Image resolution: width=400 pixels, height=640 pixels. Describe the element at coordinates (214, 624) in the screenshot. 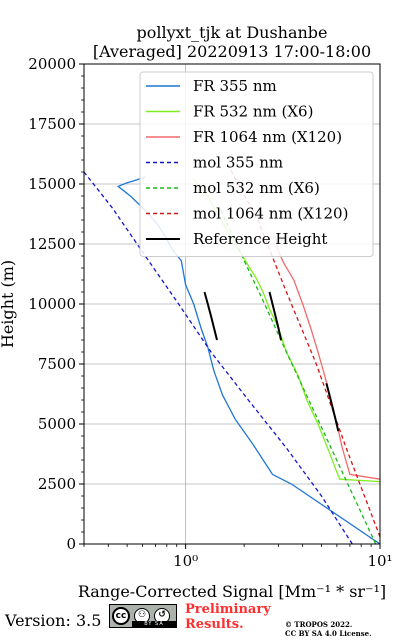

I see `preliminary-line2: Results.` at that location.